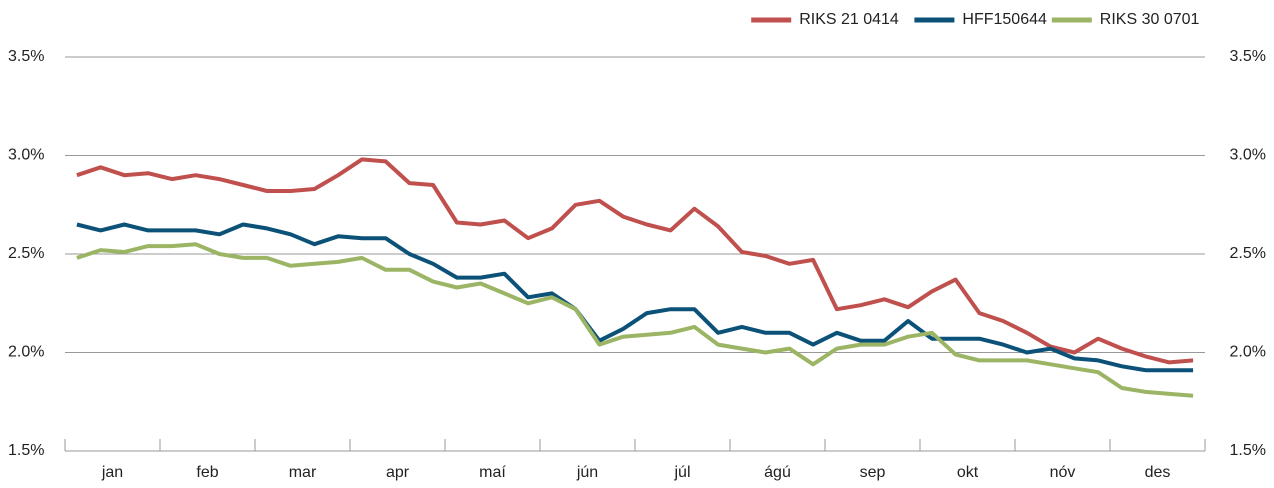  What do you see at coordinates (1063, 472) in the screenshot?
I see `x-tick-label: nóv` at bounding box center [1063, 472].